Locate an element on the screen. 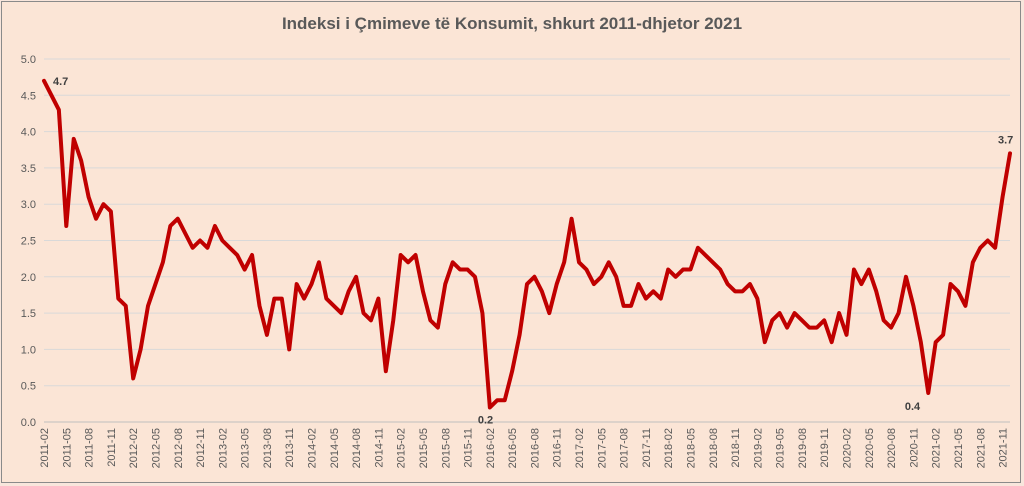 The height and width of the screenshot is (486, 1024). x-tick-label: 2012-11 is located at coordinates (201, 448).